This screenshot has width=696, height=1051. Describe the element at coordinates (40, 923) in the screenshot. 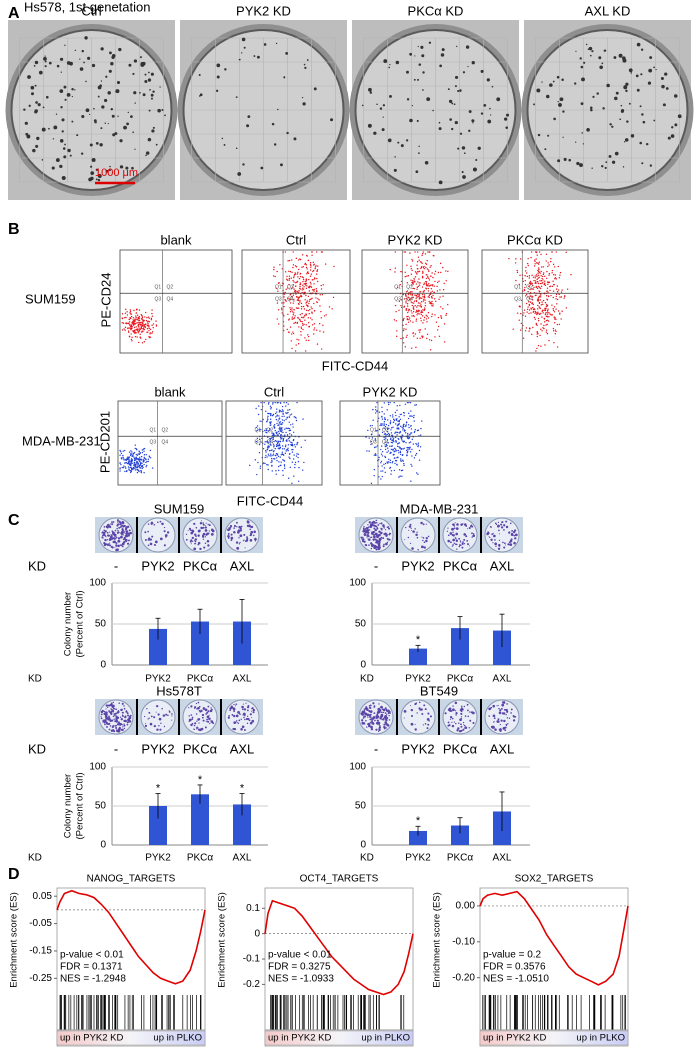

I see `y-tick-label: -0.05` at that location.